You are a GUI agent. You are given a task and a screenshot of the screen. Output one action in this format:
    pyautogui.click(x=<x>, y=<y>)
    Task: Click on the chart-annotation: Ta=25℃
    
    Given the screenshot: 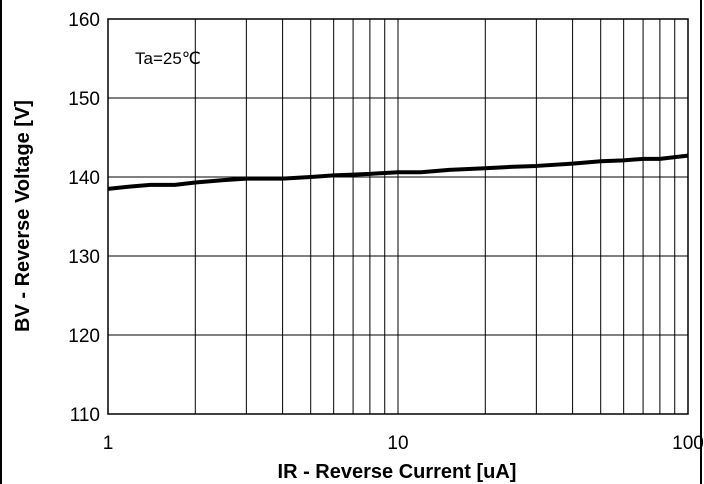 What is the action you would take?
    pyautogui.click(x=168, y=58)
    